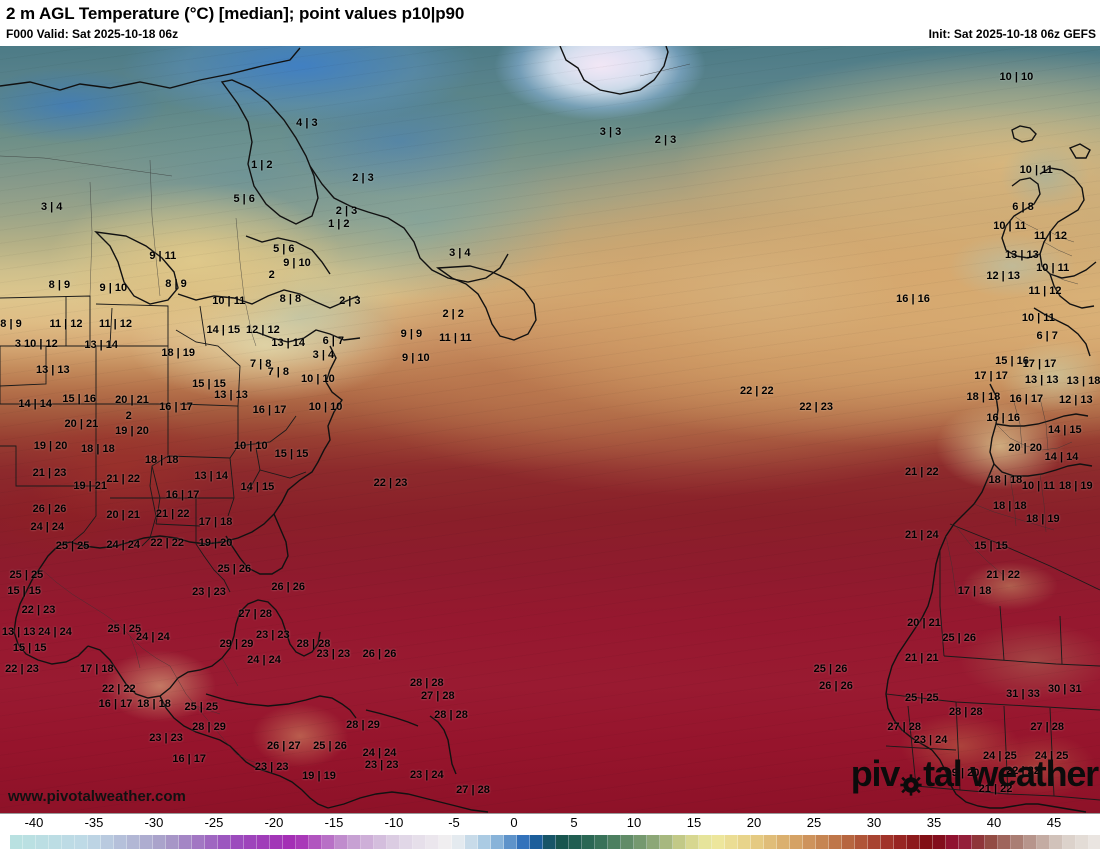  Describe the element at coordinates (350, 300) in the screenshot. I see `point-value-label: 2 | 3` at that location.